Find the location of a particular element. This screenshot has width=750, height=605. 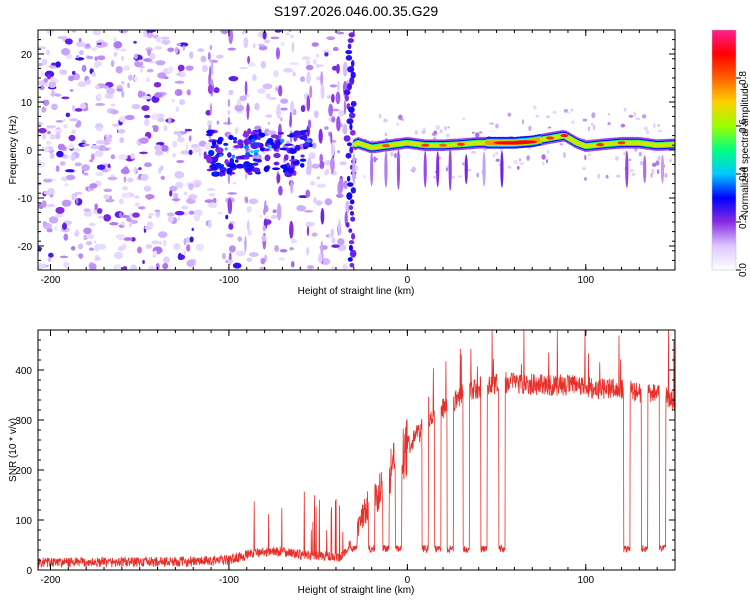

snr-ytick-label: 300 is located at coordinates (23, 421).